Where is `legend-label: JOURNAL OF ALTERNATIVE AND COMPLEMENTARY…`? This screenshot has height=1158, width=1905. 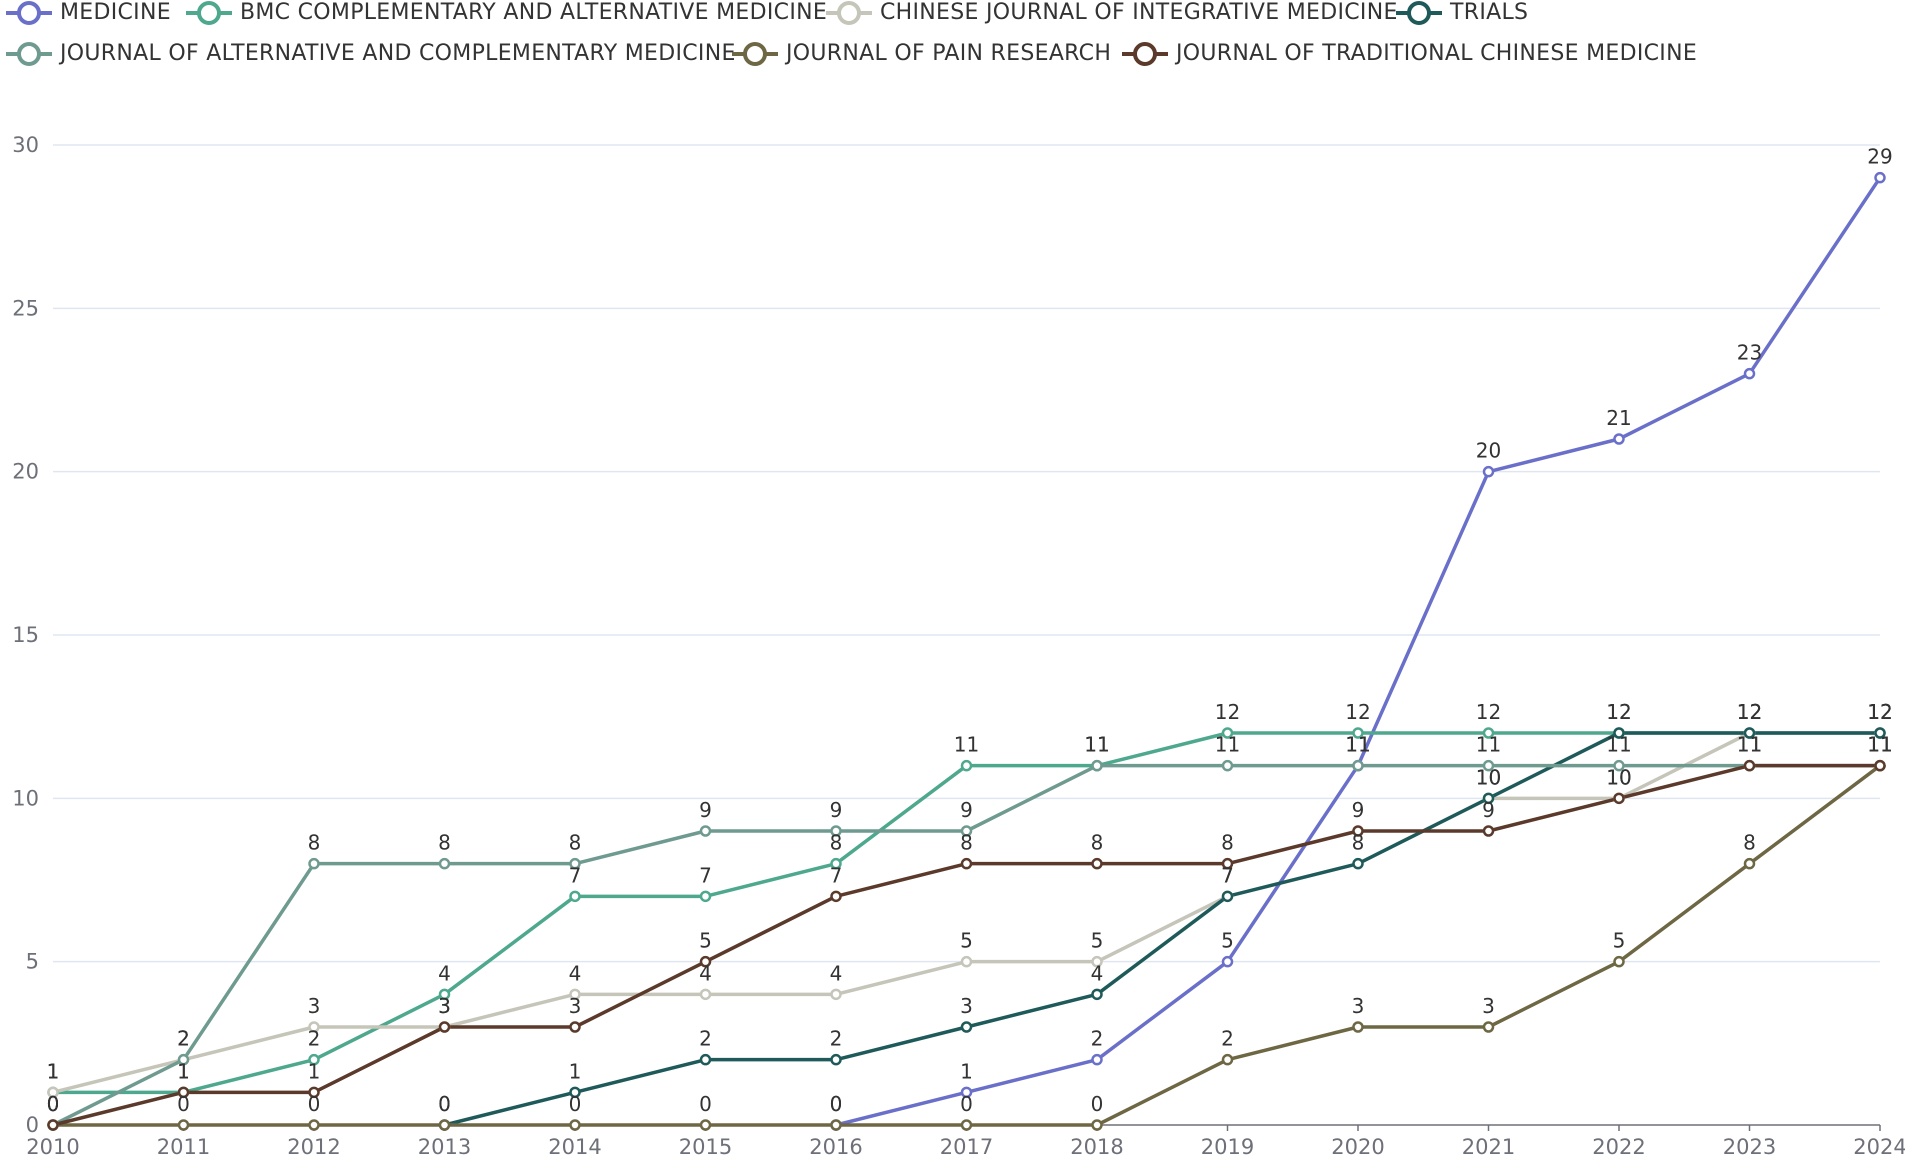 legend-label: JOURNAL OF ALTERNATIVE AND COMPLEMENTARY… is located at coordinates (398, 53).